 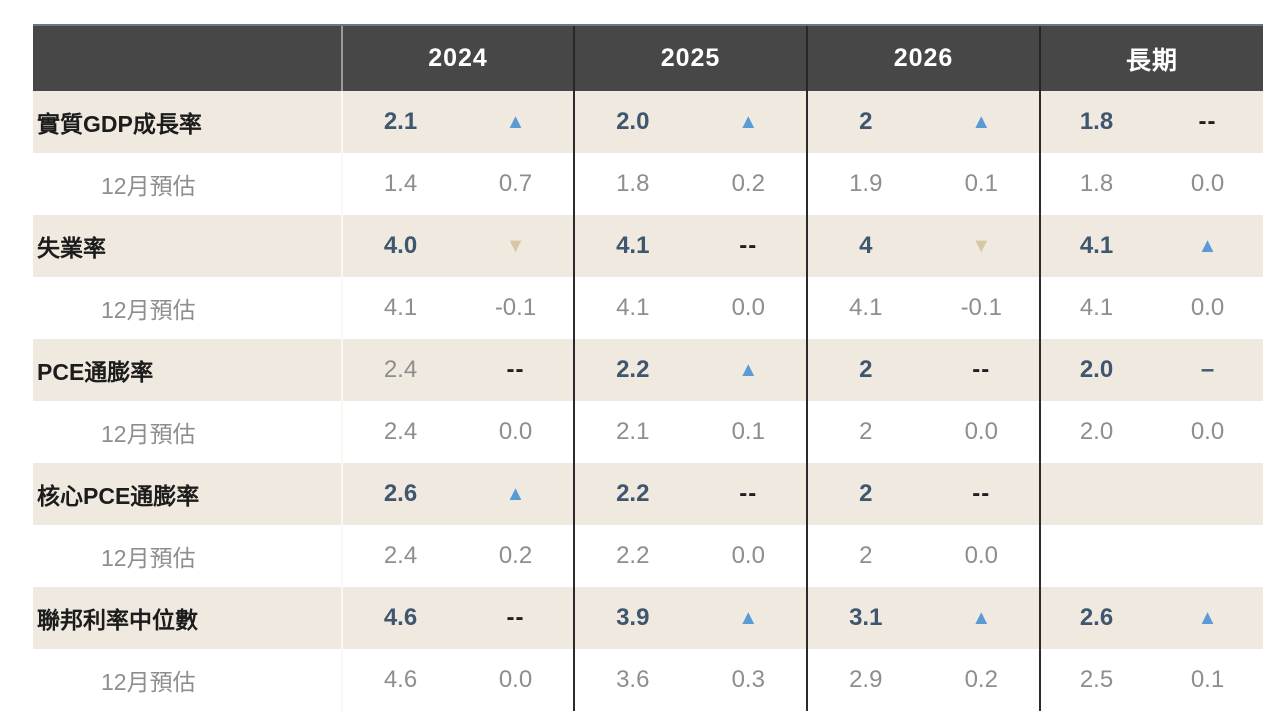 I want to click on cell-longterm: 4.1 0.0, so click(x=1151, y=308).